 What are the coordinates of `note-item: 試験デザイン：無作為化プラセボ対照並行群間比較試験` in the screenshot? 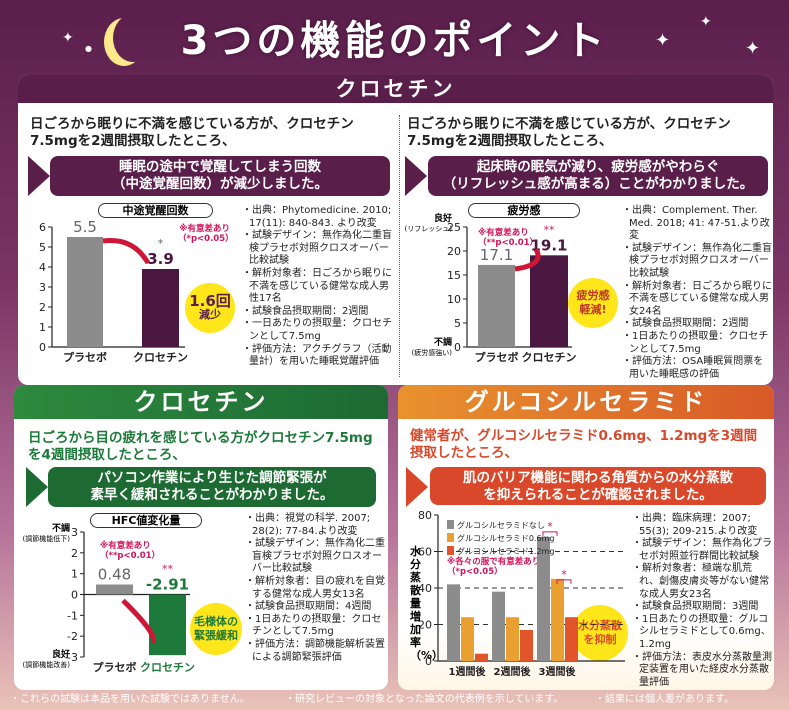 It's located at (702, 550).